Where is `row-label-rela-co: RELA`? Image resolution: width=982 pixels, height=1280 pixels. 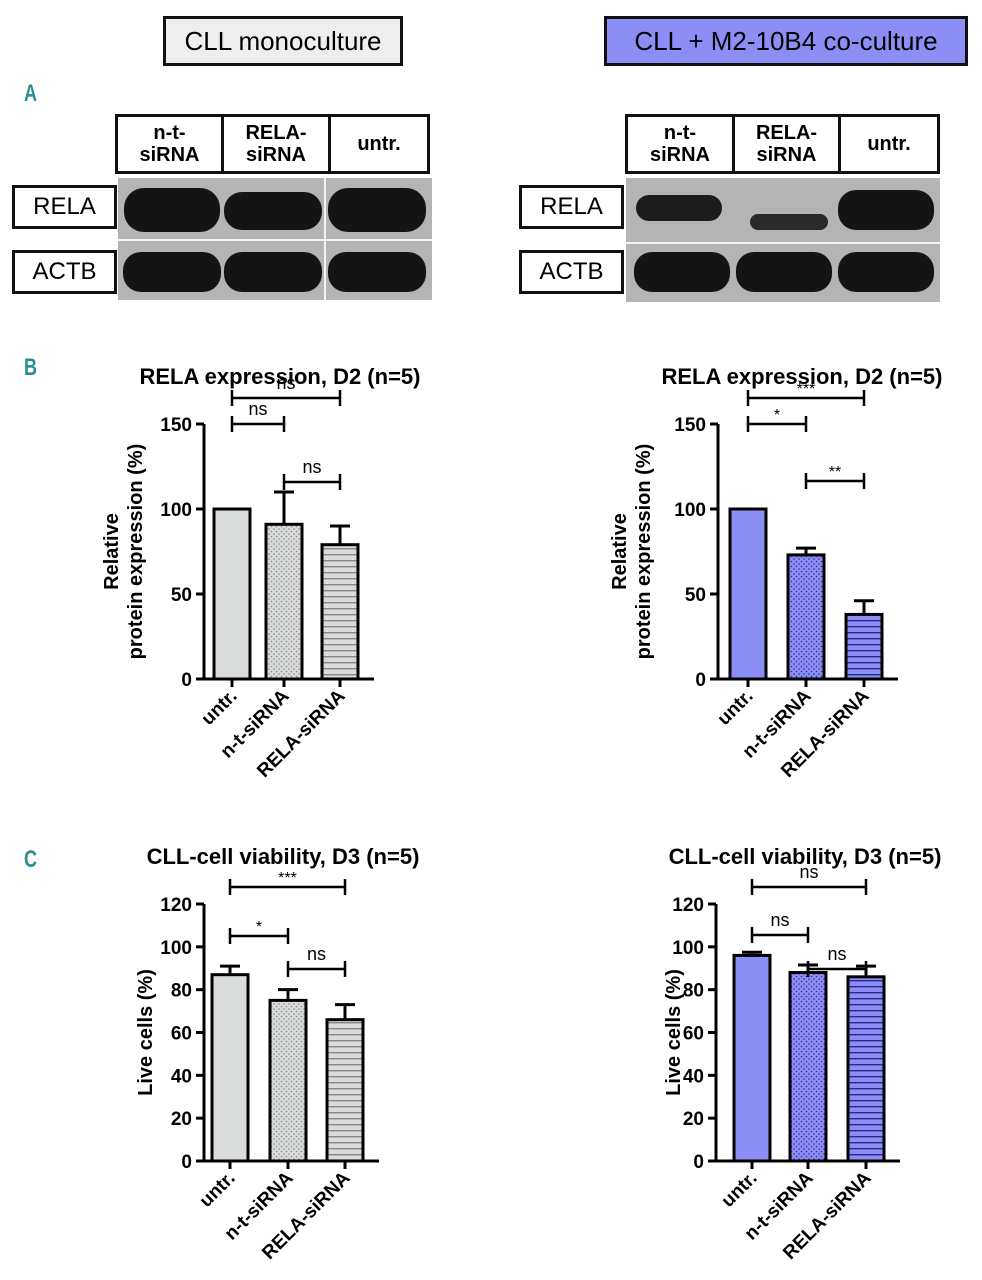
row-label-rela-co: RELA is located at coordinates (571, 207).